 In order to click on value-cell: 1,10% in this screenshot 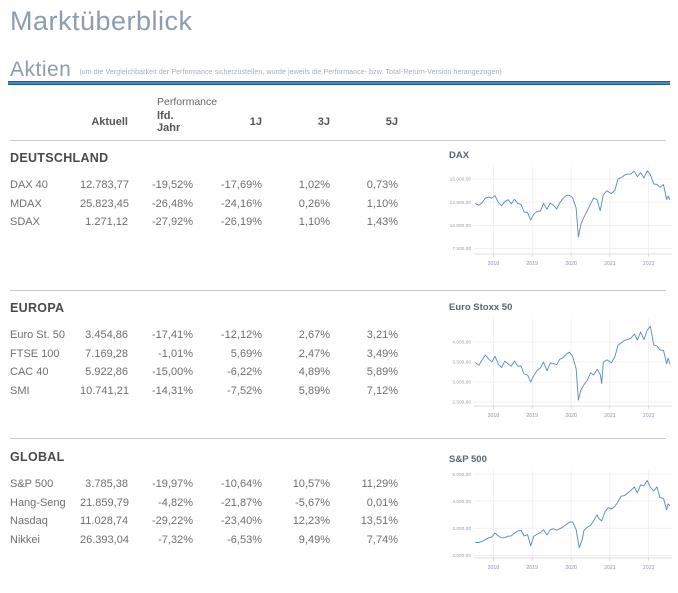, I will do `click(382, 203)`.